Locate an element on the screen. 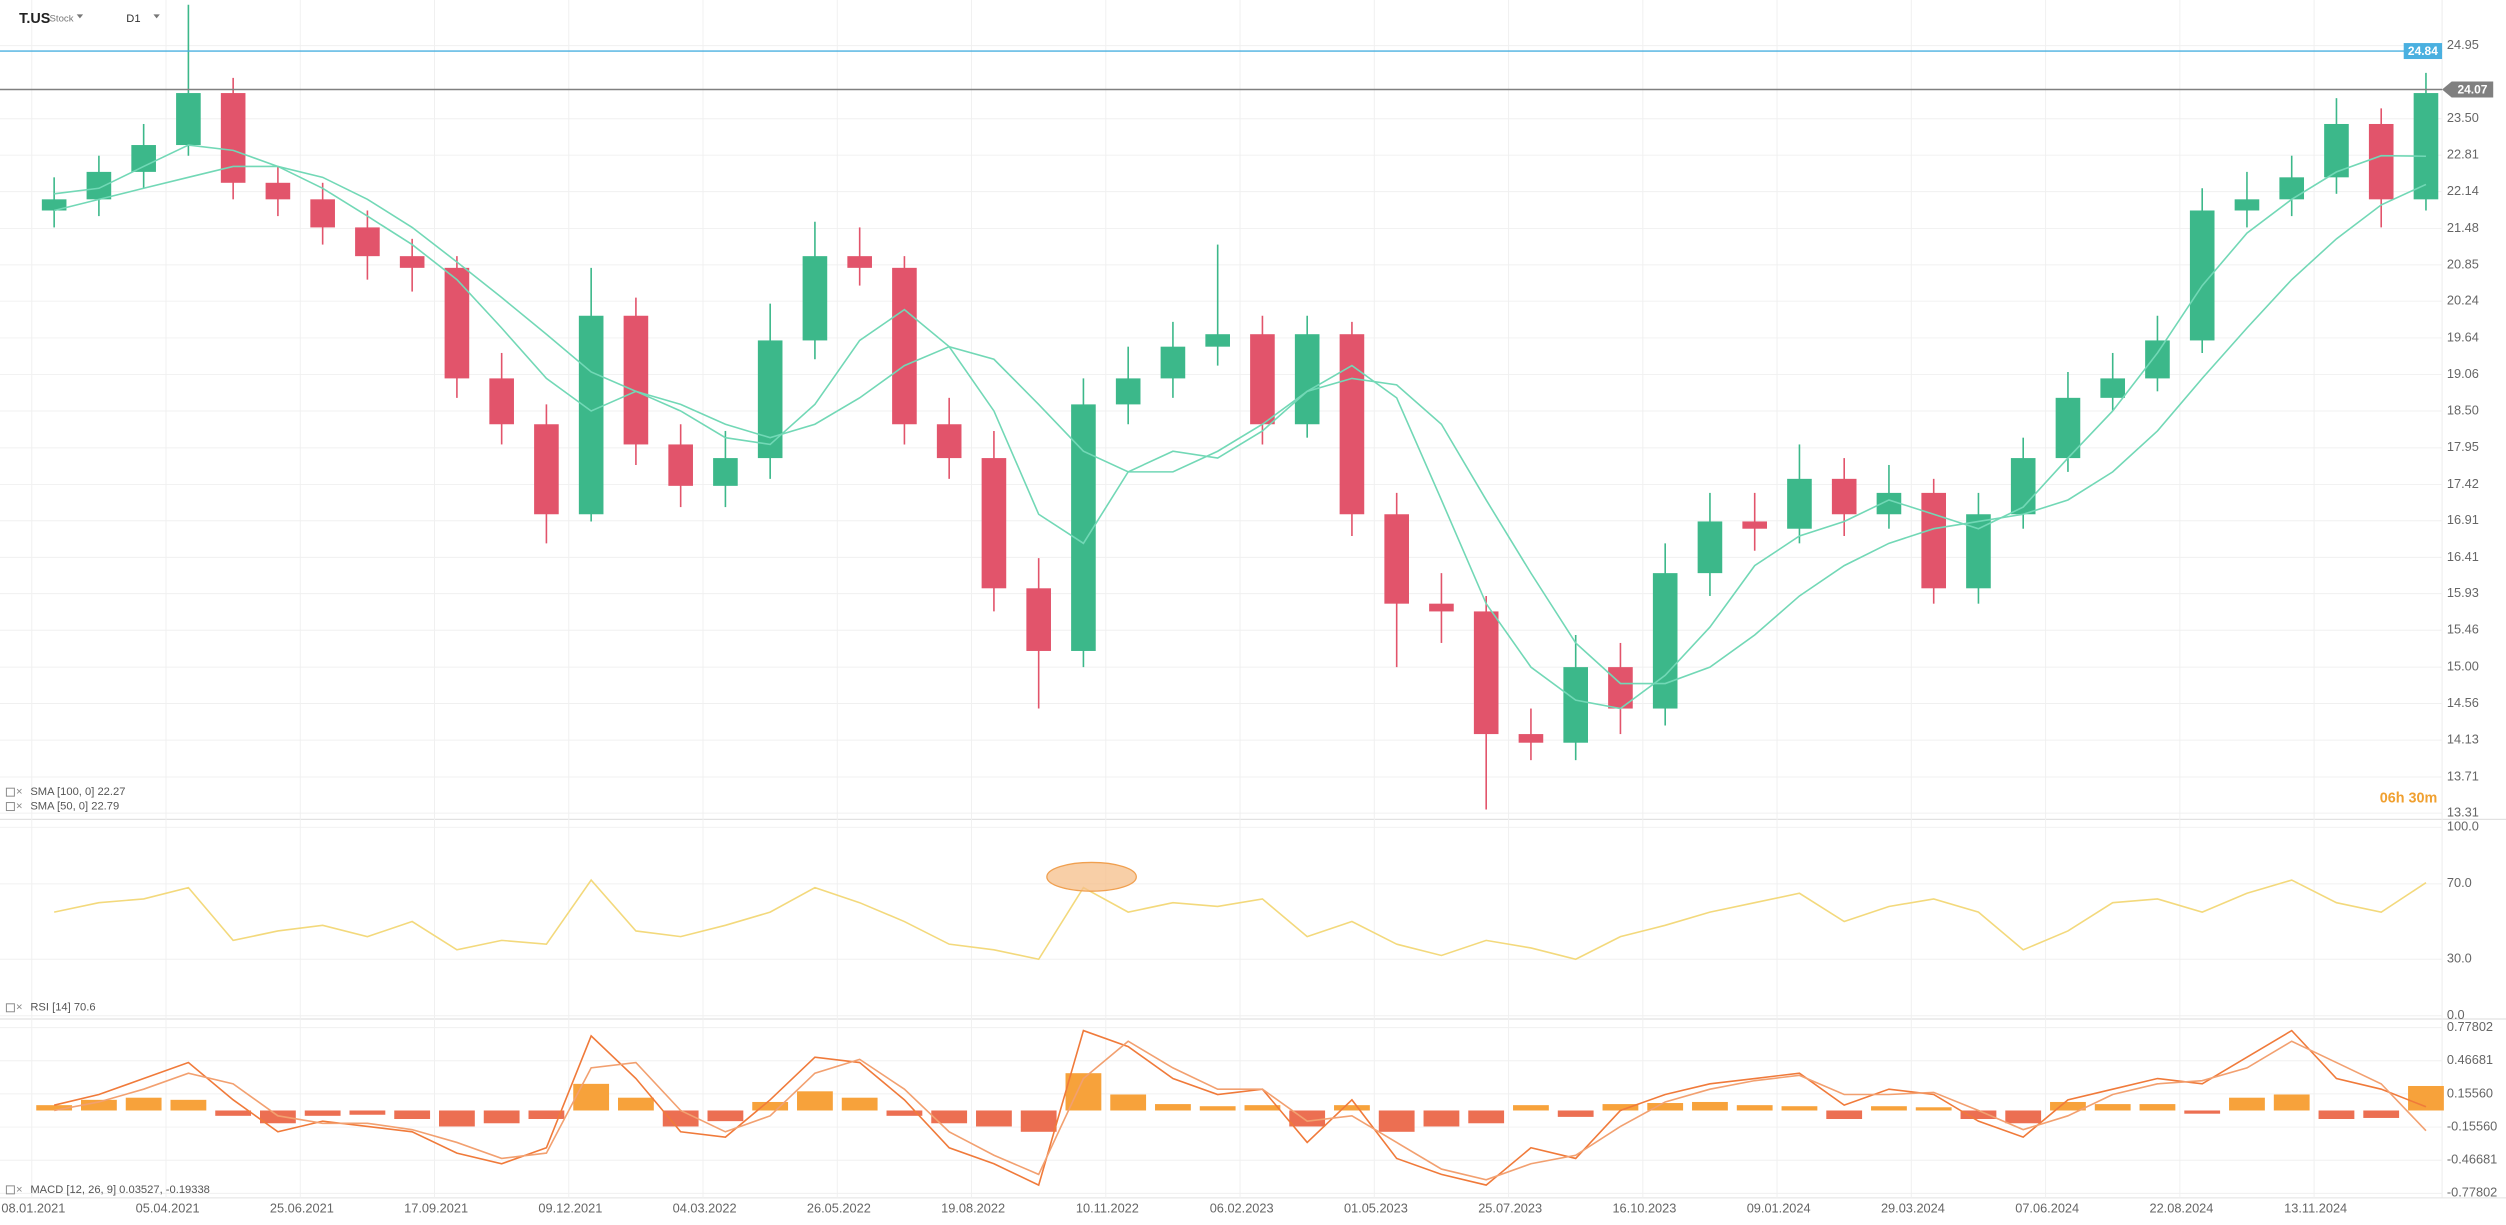 This screenshot has height=1225, width=2506. indicator-line is located at coordinates (1240, 919).